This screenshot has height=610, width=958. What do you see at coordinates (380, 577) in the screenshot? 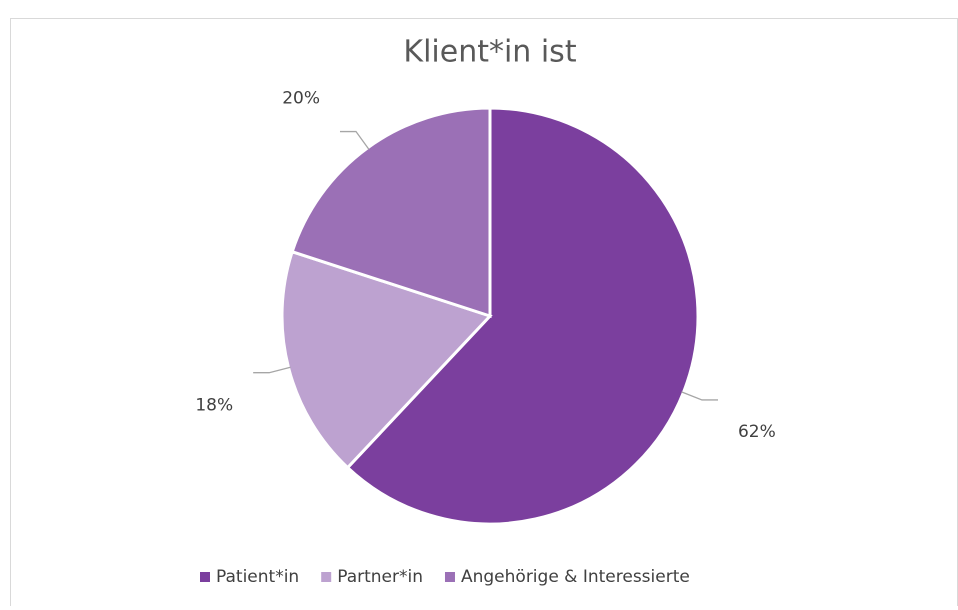
I see `legend-label: Partner*in` at bounding box center [380, 577].